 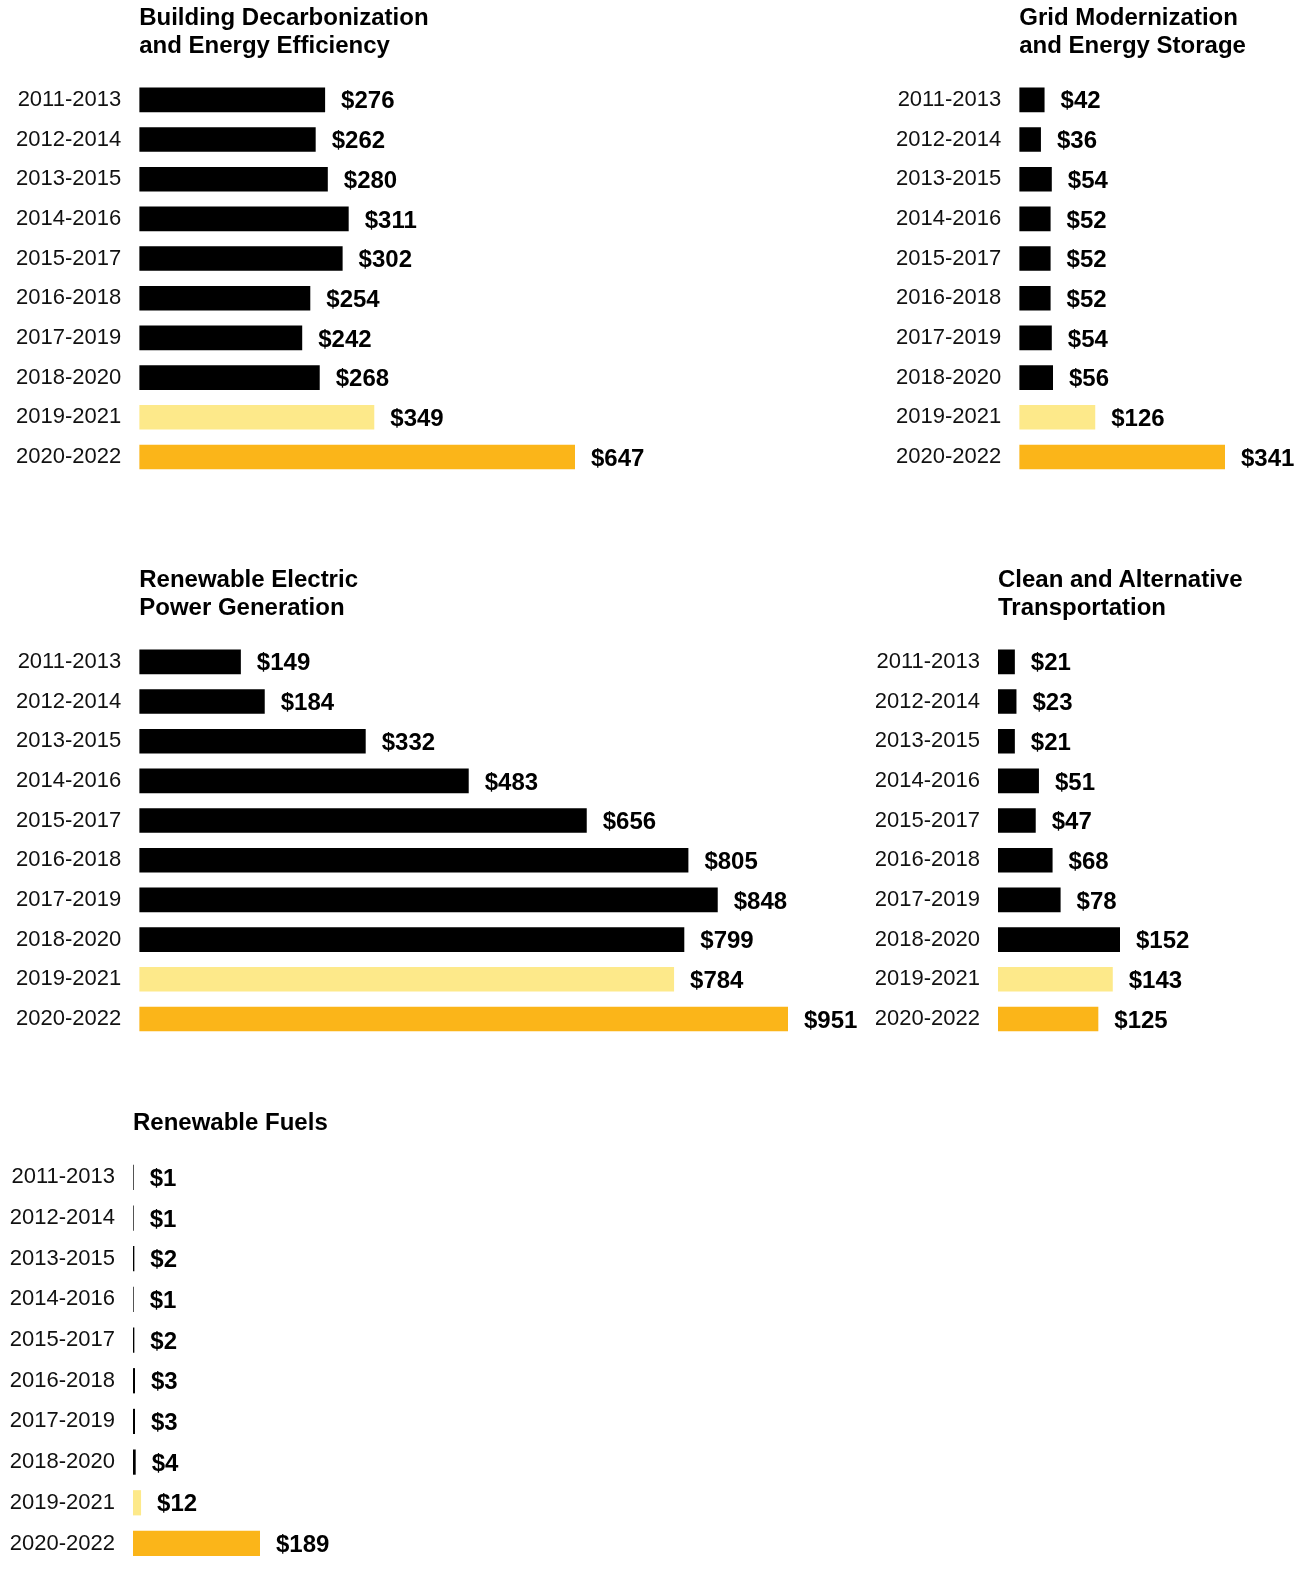 I want to click on data-label: $68, so click(x=1088, y=860).